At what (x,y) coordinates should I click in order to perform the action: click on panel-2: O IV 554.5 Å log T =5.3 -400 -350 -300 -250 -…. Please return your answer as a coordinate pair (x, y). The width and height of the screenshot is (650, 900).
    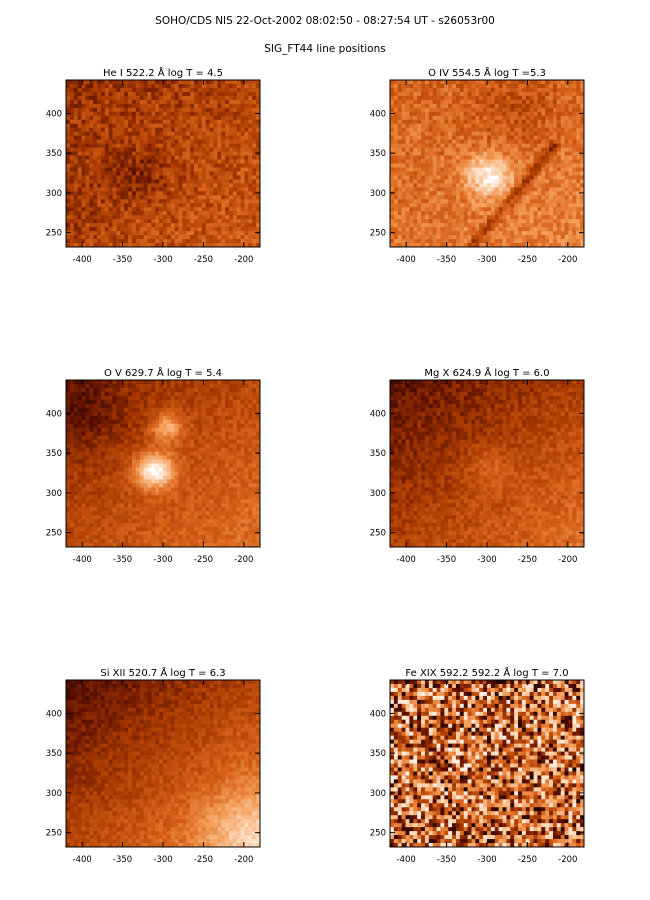
    Looking at the image, I should click on (477, 165).